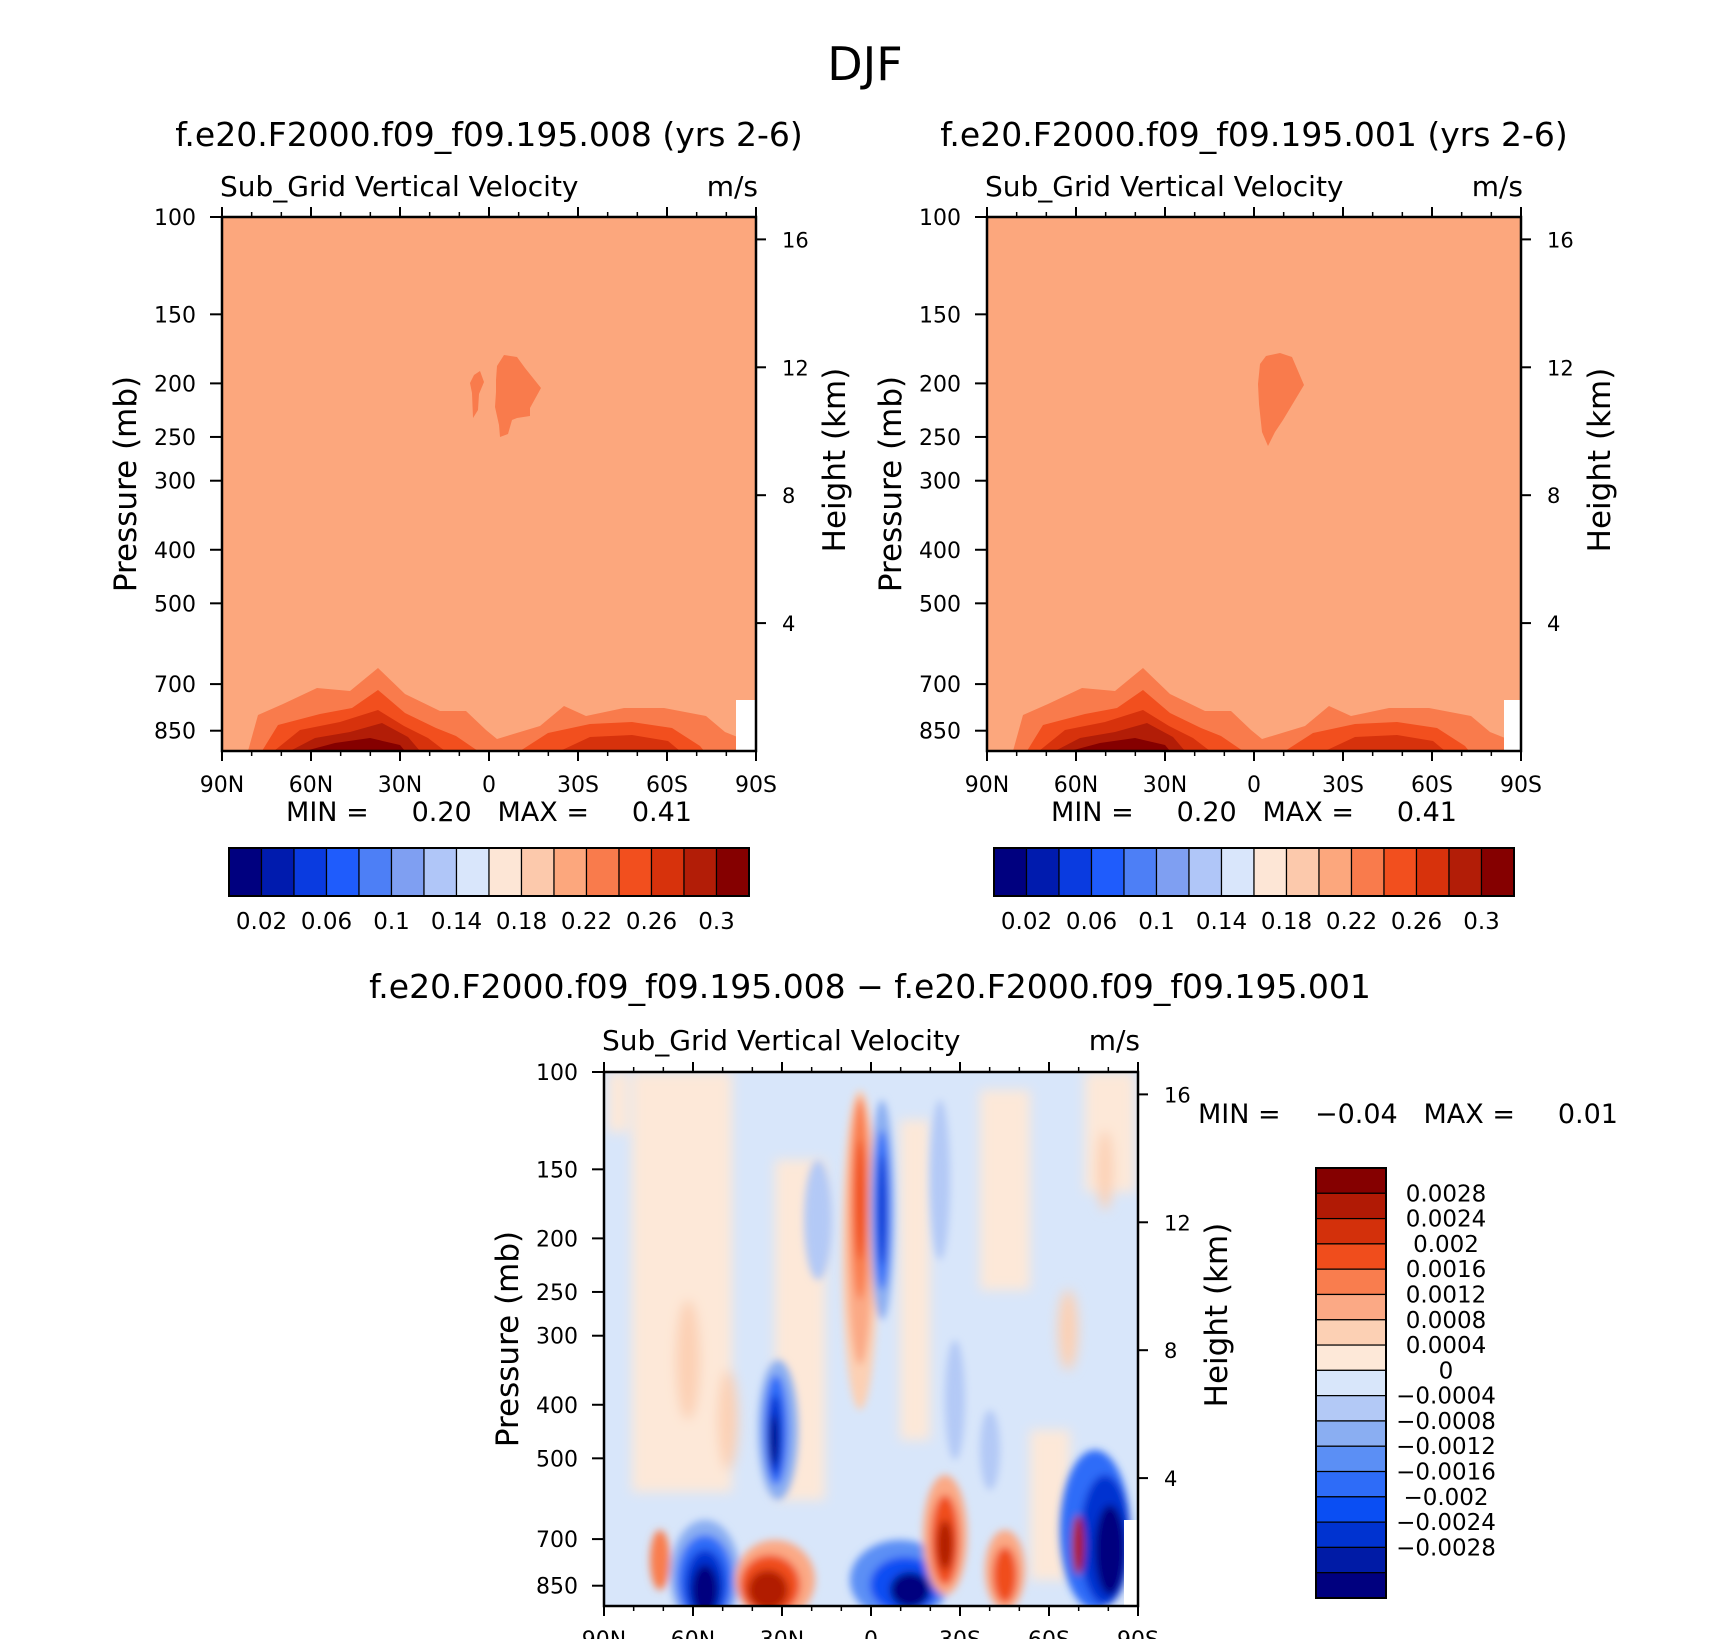 Image resolution: width=1710 pixels, height=1639 pixels. What do you see at coordinates (1446, 1321) in the screenshot?
I see `colorbar-label: 0.0008` at bounding box center [1446, 1321].